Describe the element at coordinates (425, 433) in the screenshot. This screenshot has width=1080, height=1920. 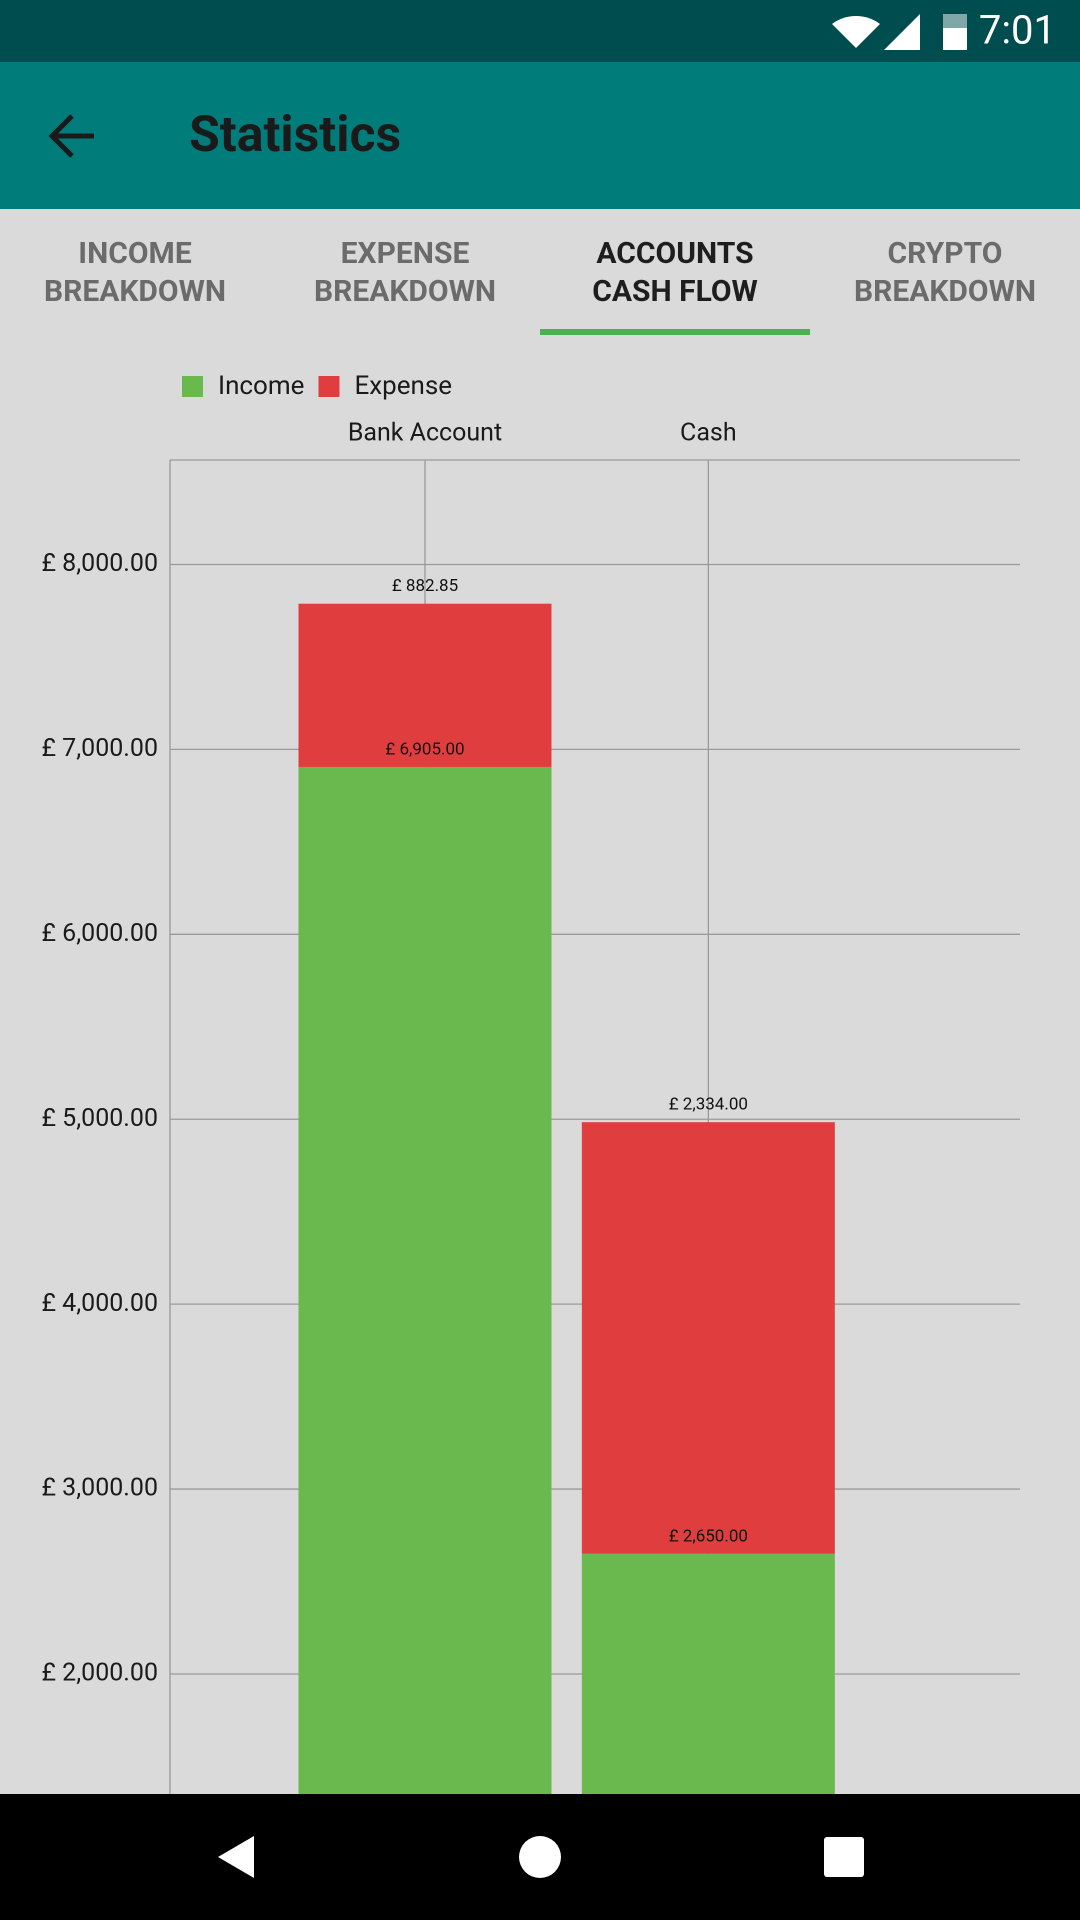
I see `category-label: Bank Account` at that location.